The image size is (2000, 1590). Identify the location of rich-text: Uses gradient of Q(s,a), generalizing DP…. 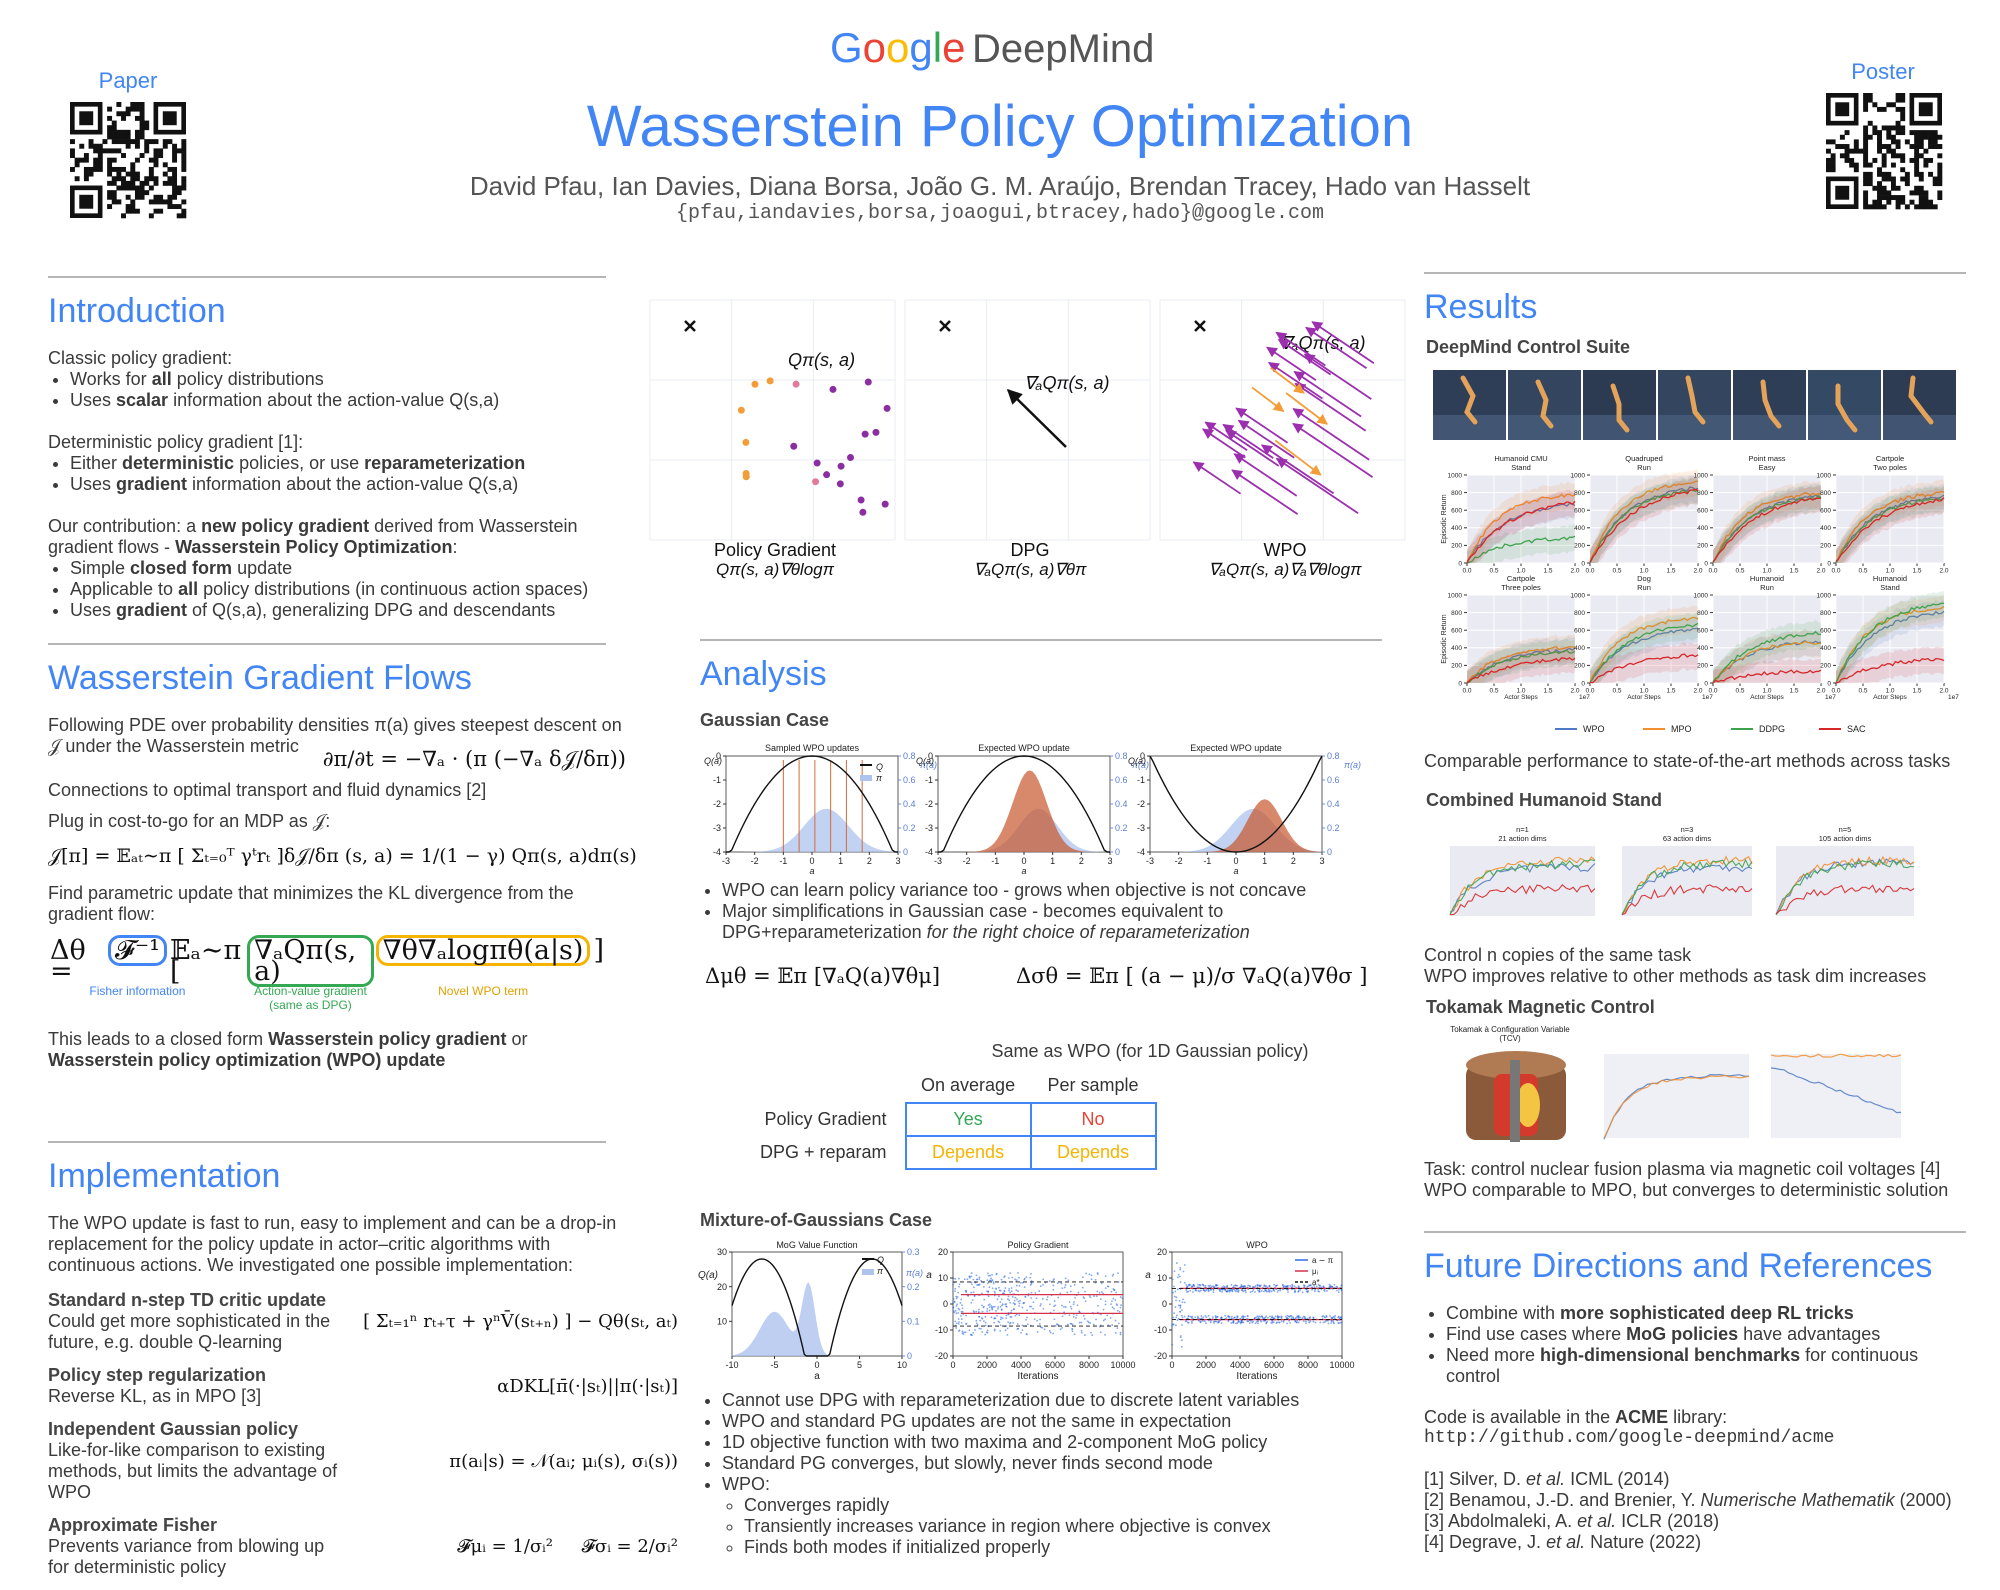
(312, 610).